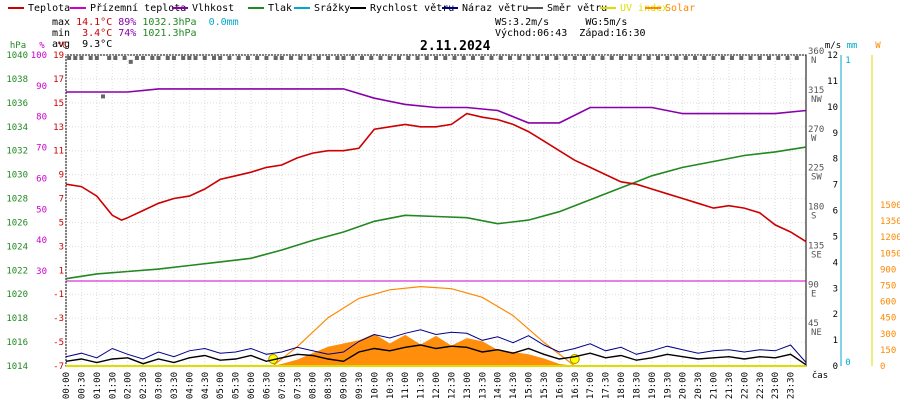 The height and width of the screenshot is (400, 900). What do you see at coordinates (169, 22) in the screenshot?
I see `max-press: 1032.3hPa` at bounding box center [169, 22].